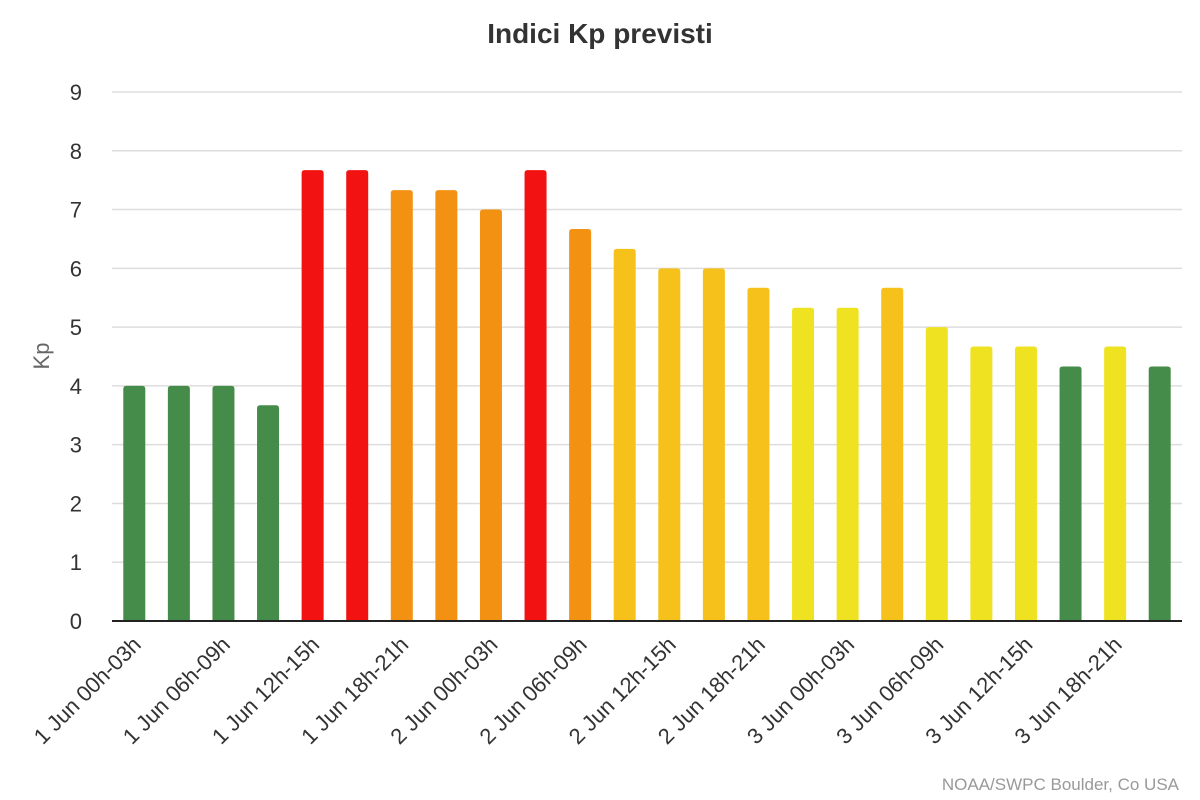 The height and width of the screenshot is (800, 1200). Describe the element at coordinates (76, 210) in the screenshot. I see `y-tick-label: 7` at that location.